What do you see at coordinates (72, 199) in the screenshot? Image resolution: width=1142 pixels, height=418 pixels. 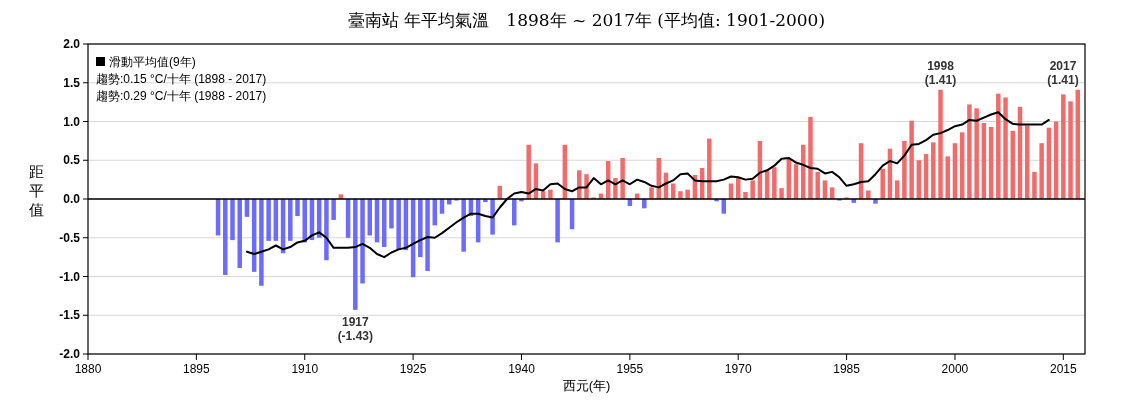 I see `y-tick-label: 0.0` at bounding box center [72, 199].